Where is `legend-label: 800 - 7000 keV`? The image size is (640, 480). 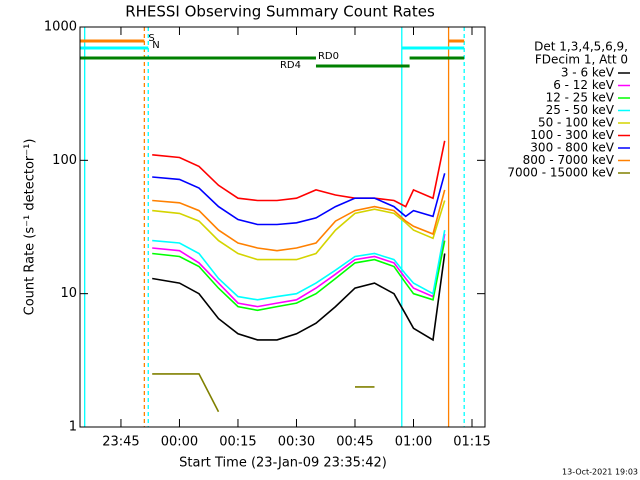
legend-label: 800 - 7000 keV is located at coordinates (569, 160).